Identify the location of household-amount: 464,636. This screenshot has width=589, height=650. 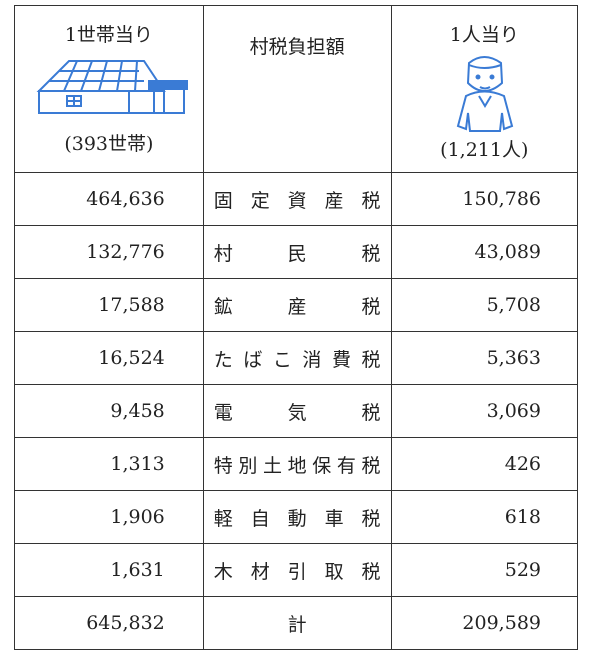
(109, 199).